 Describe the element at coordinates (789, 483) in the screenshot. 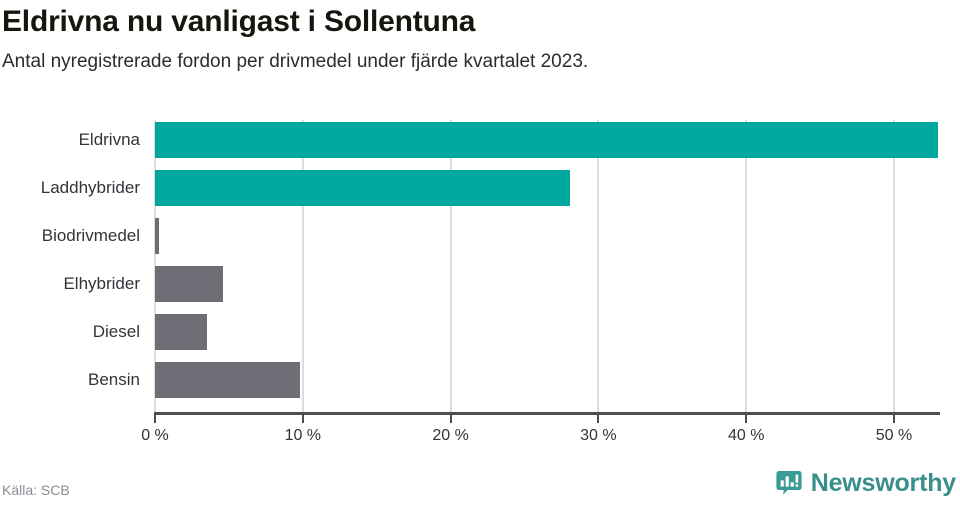

I see `bar-chart-speech-bubble-icon` at that location.